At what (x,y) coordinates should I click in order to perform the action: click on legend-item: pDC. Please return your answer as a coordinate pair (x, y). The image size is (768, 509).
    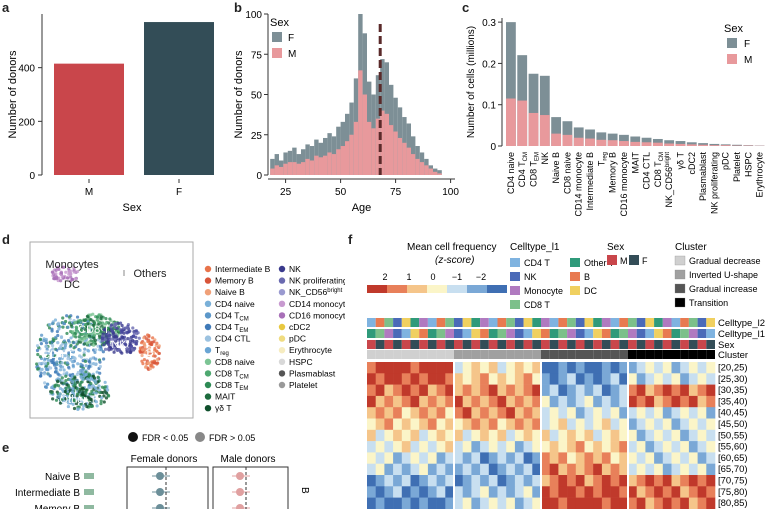
    Looking at the image, I should click on (297, 339).